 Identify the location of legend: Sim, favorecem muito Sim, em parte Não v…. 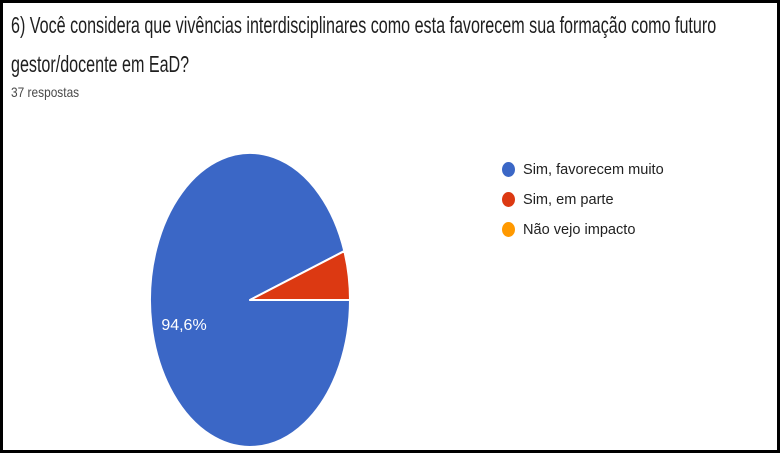
(585, 199).